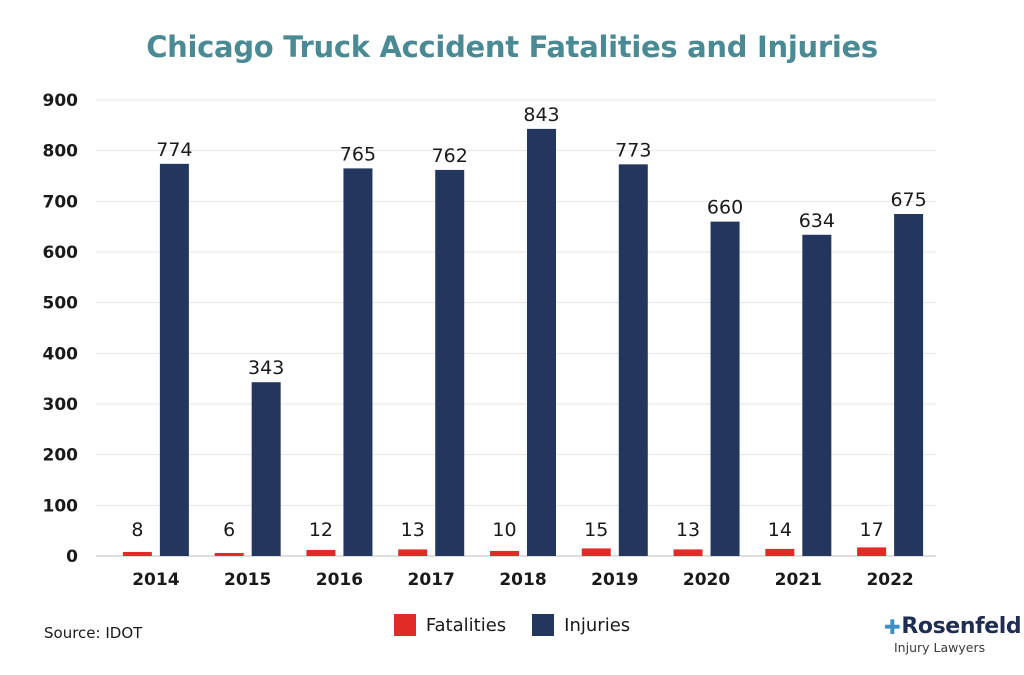 This screenshot has height=675, width=1024. What do you see at coordinates (817, 221) in the screenshot?
I see `data-label-injuries-2021: 634` at bounding box center [817, 221].